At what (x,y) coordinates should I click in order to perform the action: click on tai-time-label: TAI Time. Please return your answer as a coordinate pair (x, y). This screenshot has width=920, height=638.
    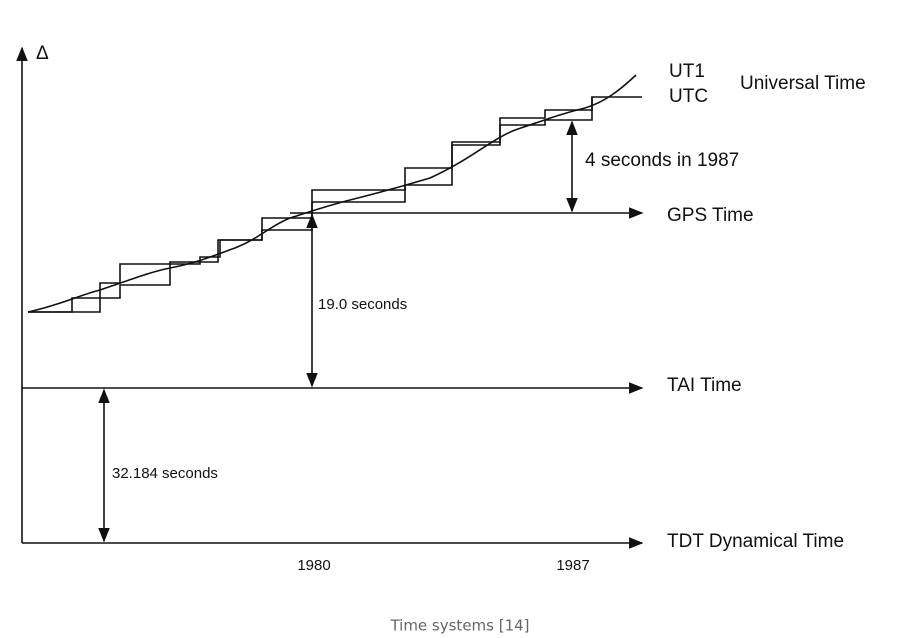
    Looking at the image, I should click on (704, 385).